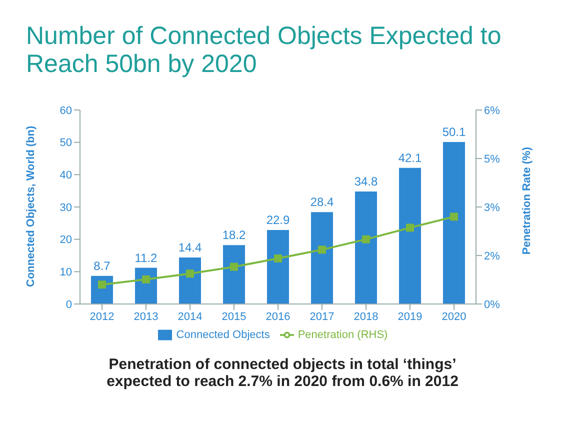  What do you see at coordinates (283, 373) in the screenshot?
I see `text: Penetration of connected objects in total ‘things’ expected to reach 2.7% in 2020 from 0.6% in 2012` at bounding box center [283, 373].